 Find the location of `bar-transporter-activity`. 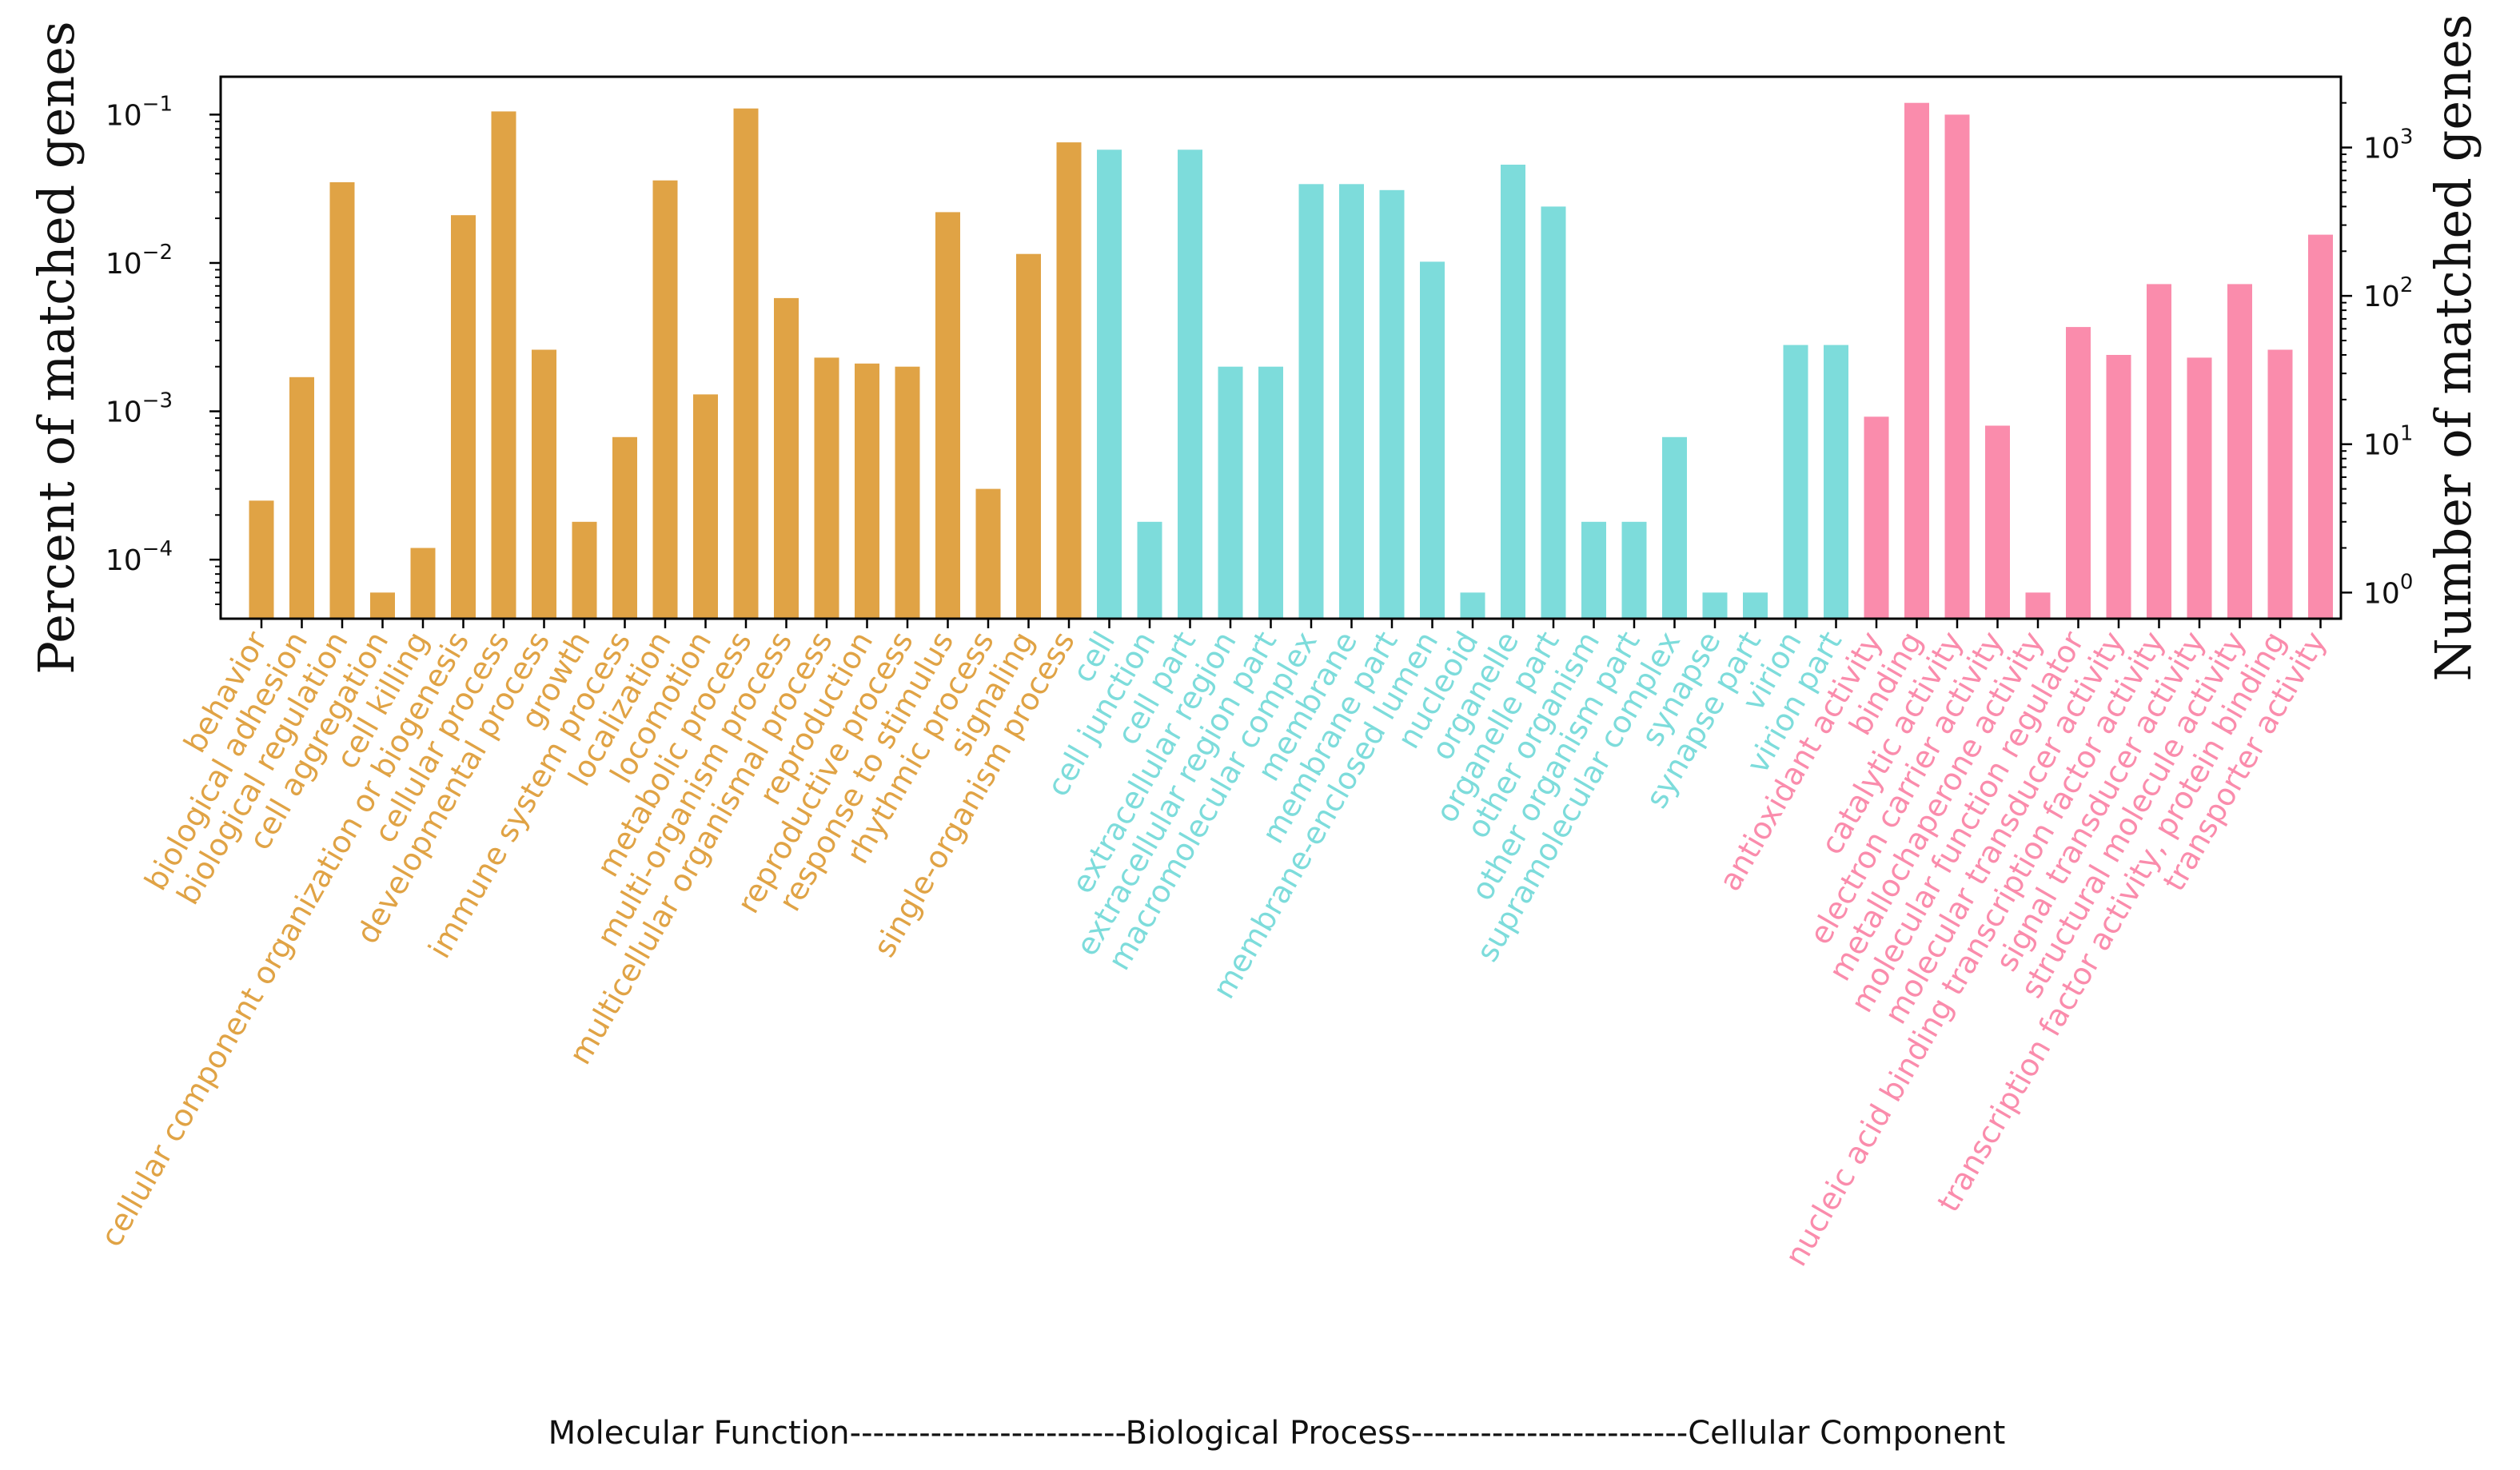

bar-transporter-activity is located at coordinates (2320, 426).